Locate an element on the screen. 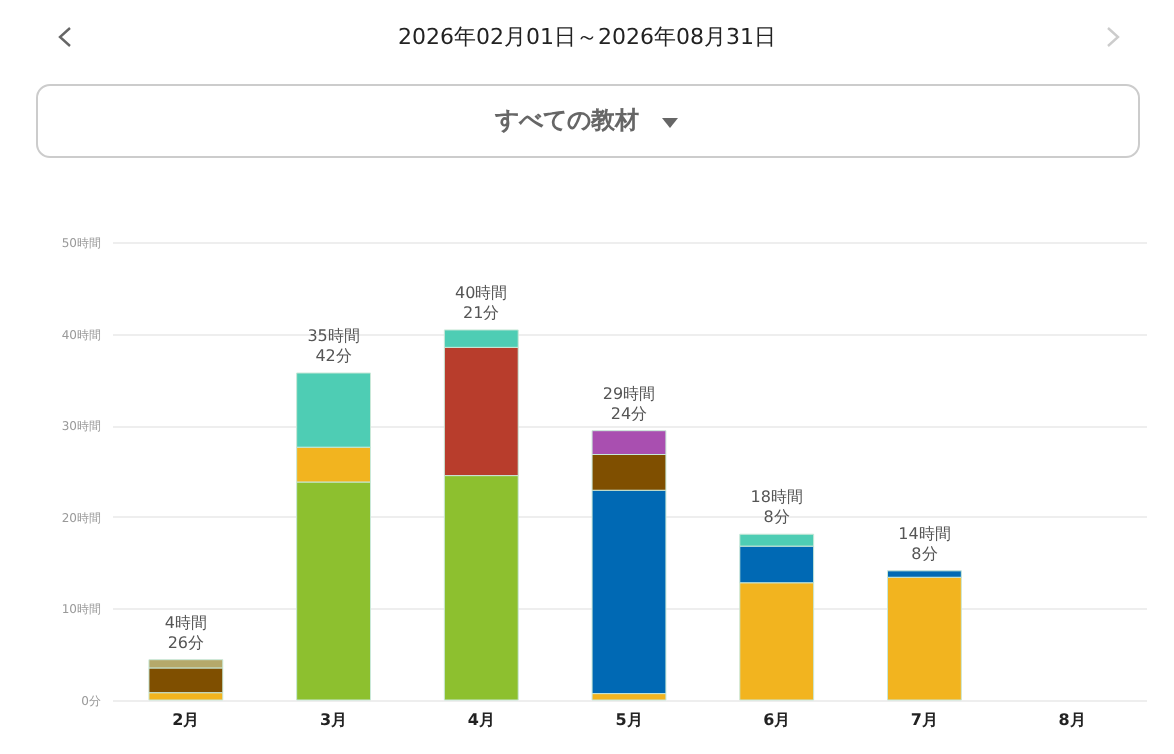 The height and width of the screenshot is (754, 1174). x-tick-label: 5月 is located at coordinates (629, 720).